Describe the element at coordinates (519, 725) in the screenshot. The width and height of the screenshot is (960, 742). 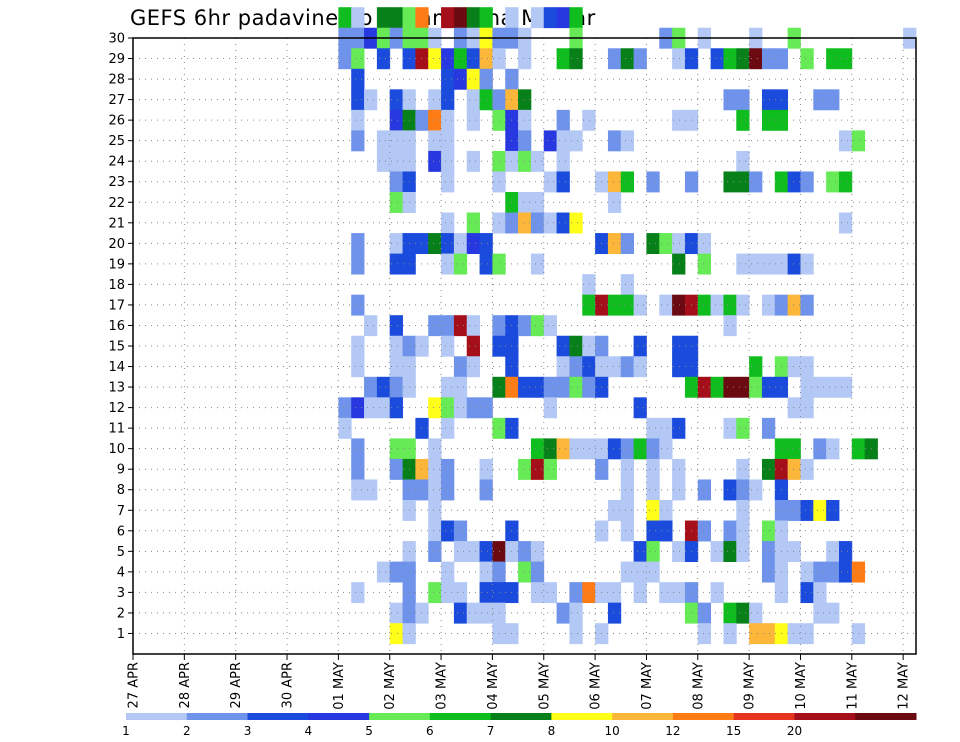
I see `colorbar: 1 2 3 4 5 6 7 8 10 12 15 20` at that location.